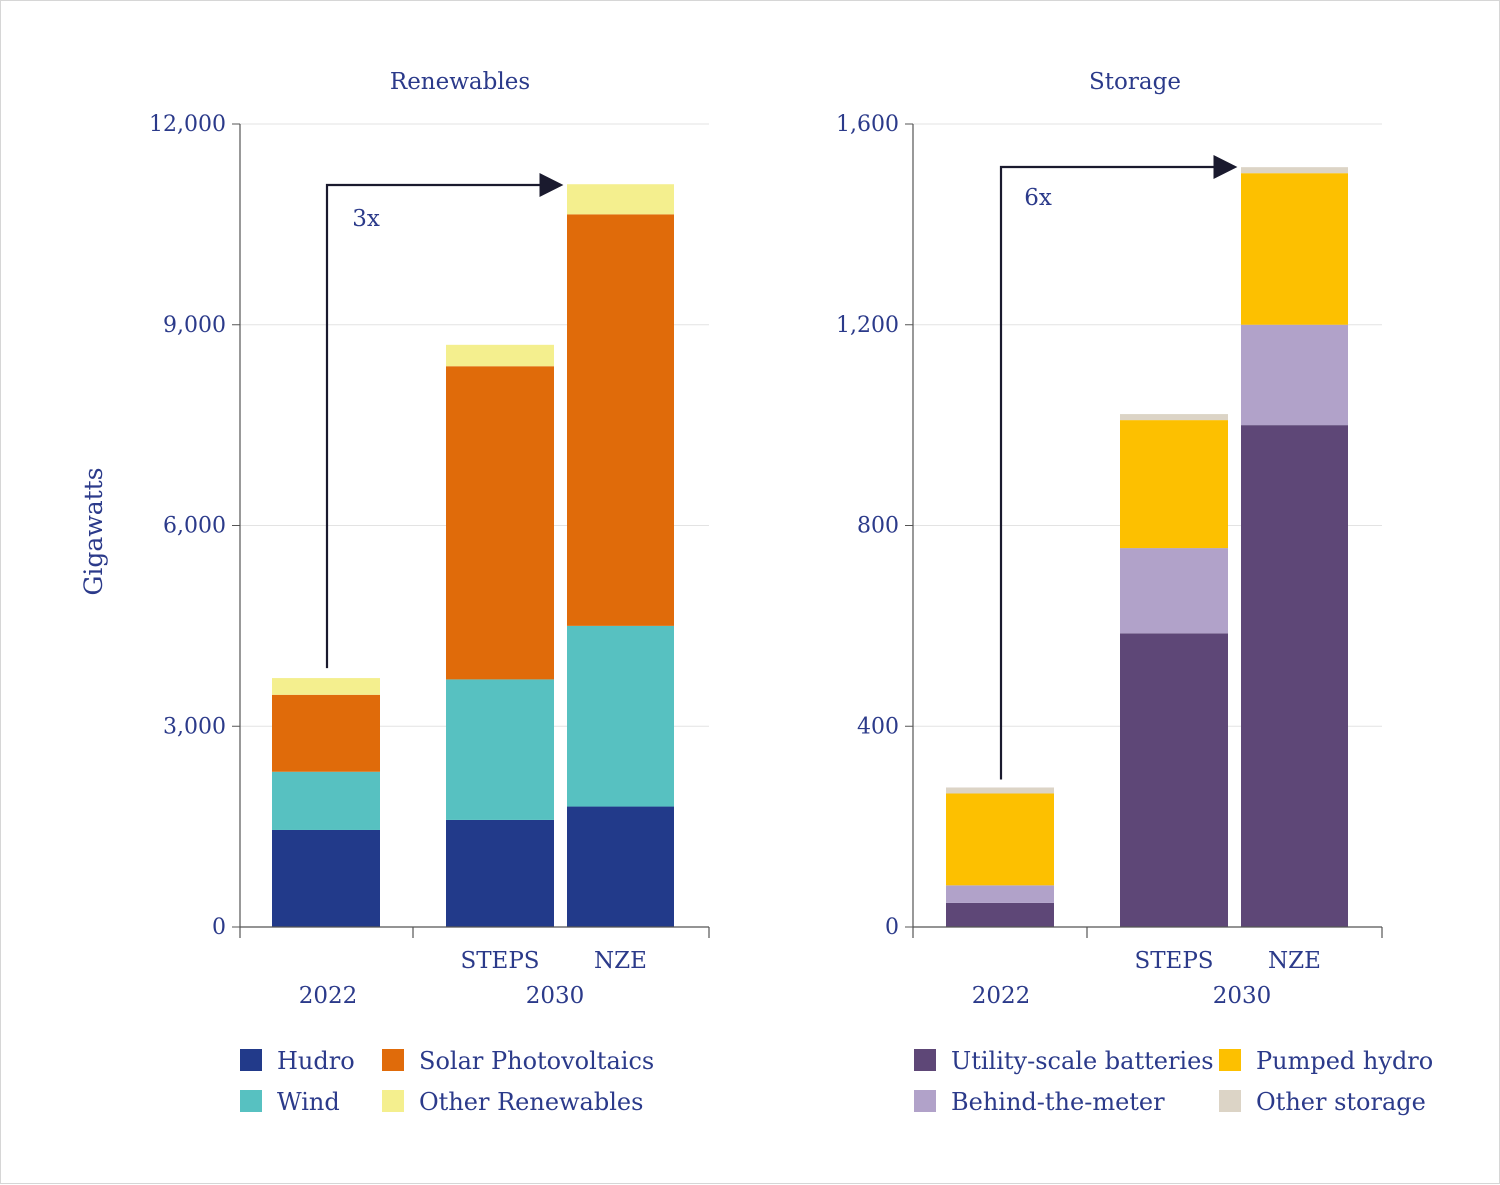 This screenshot has width=1500, height=1185. What do you see at coordinates (194, 325) in the screenshot?
I see `y-tick-label: 9,000` at bounding box center [194, 325].